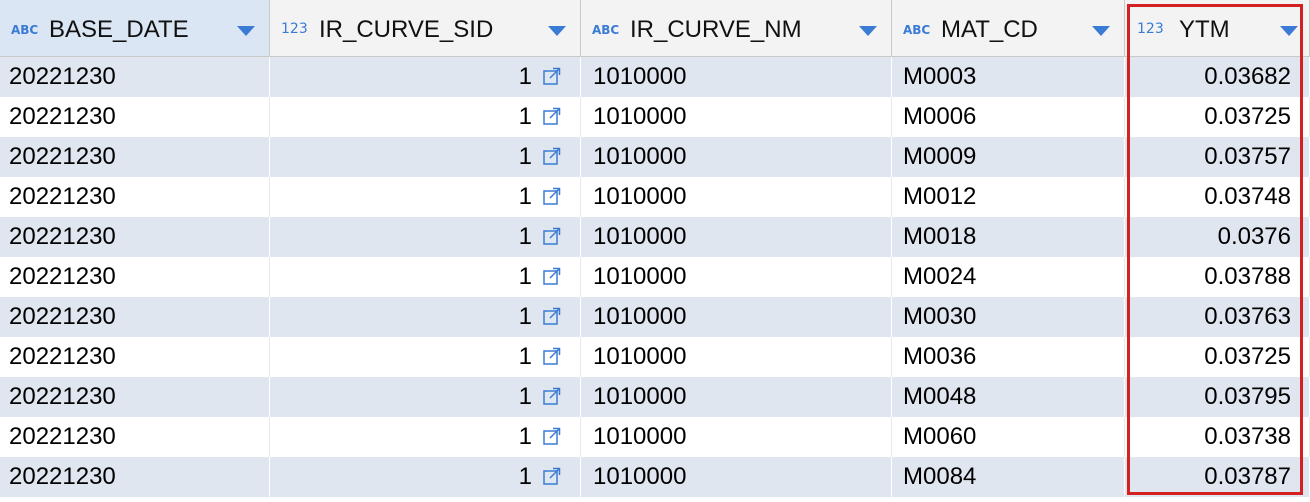 The image size is (1310, 502). I want to click on table-row: 20221230 1 1010000 M0036 0.03725, so click(655, 357).